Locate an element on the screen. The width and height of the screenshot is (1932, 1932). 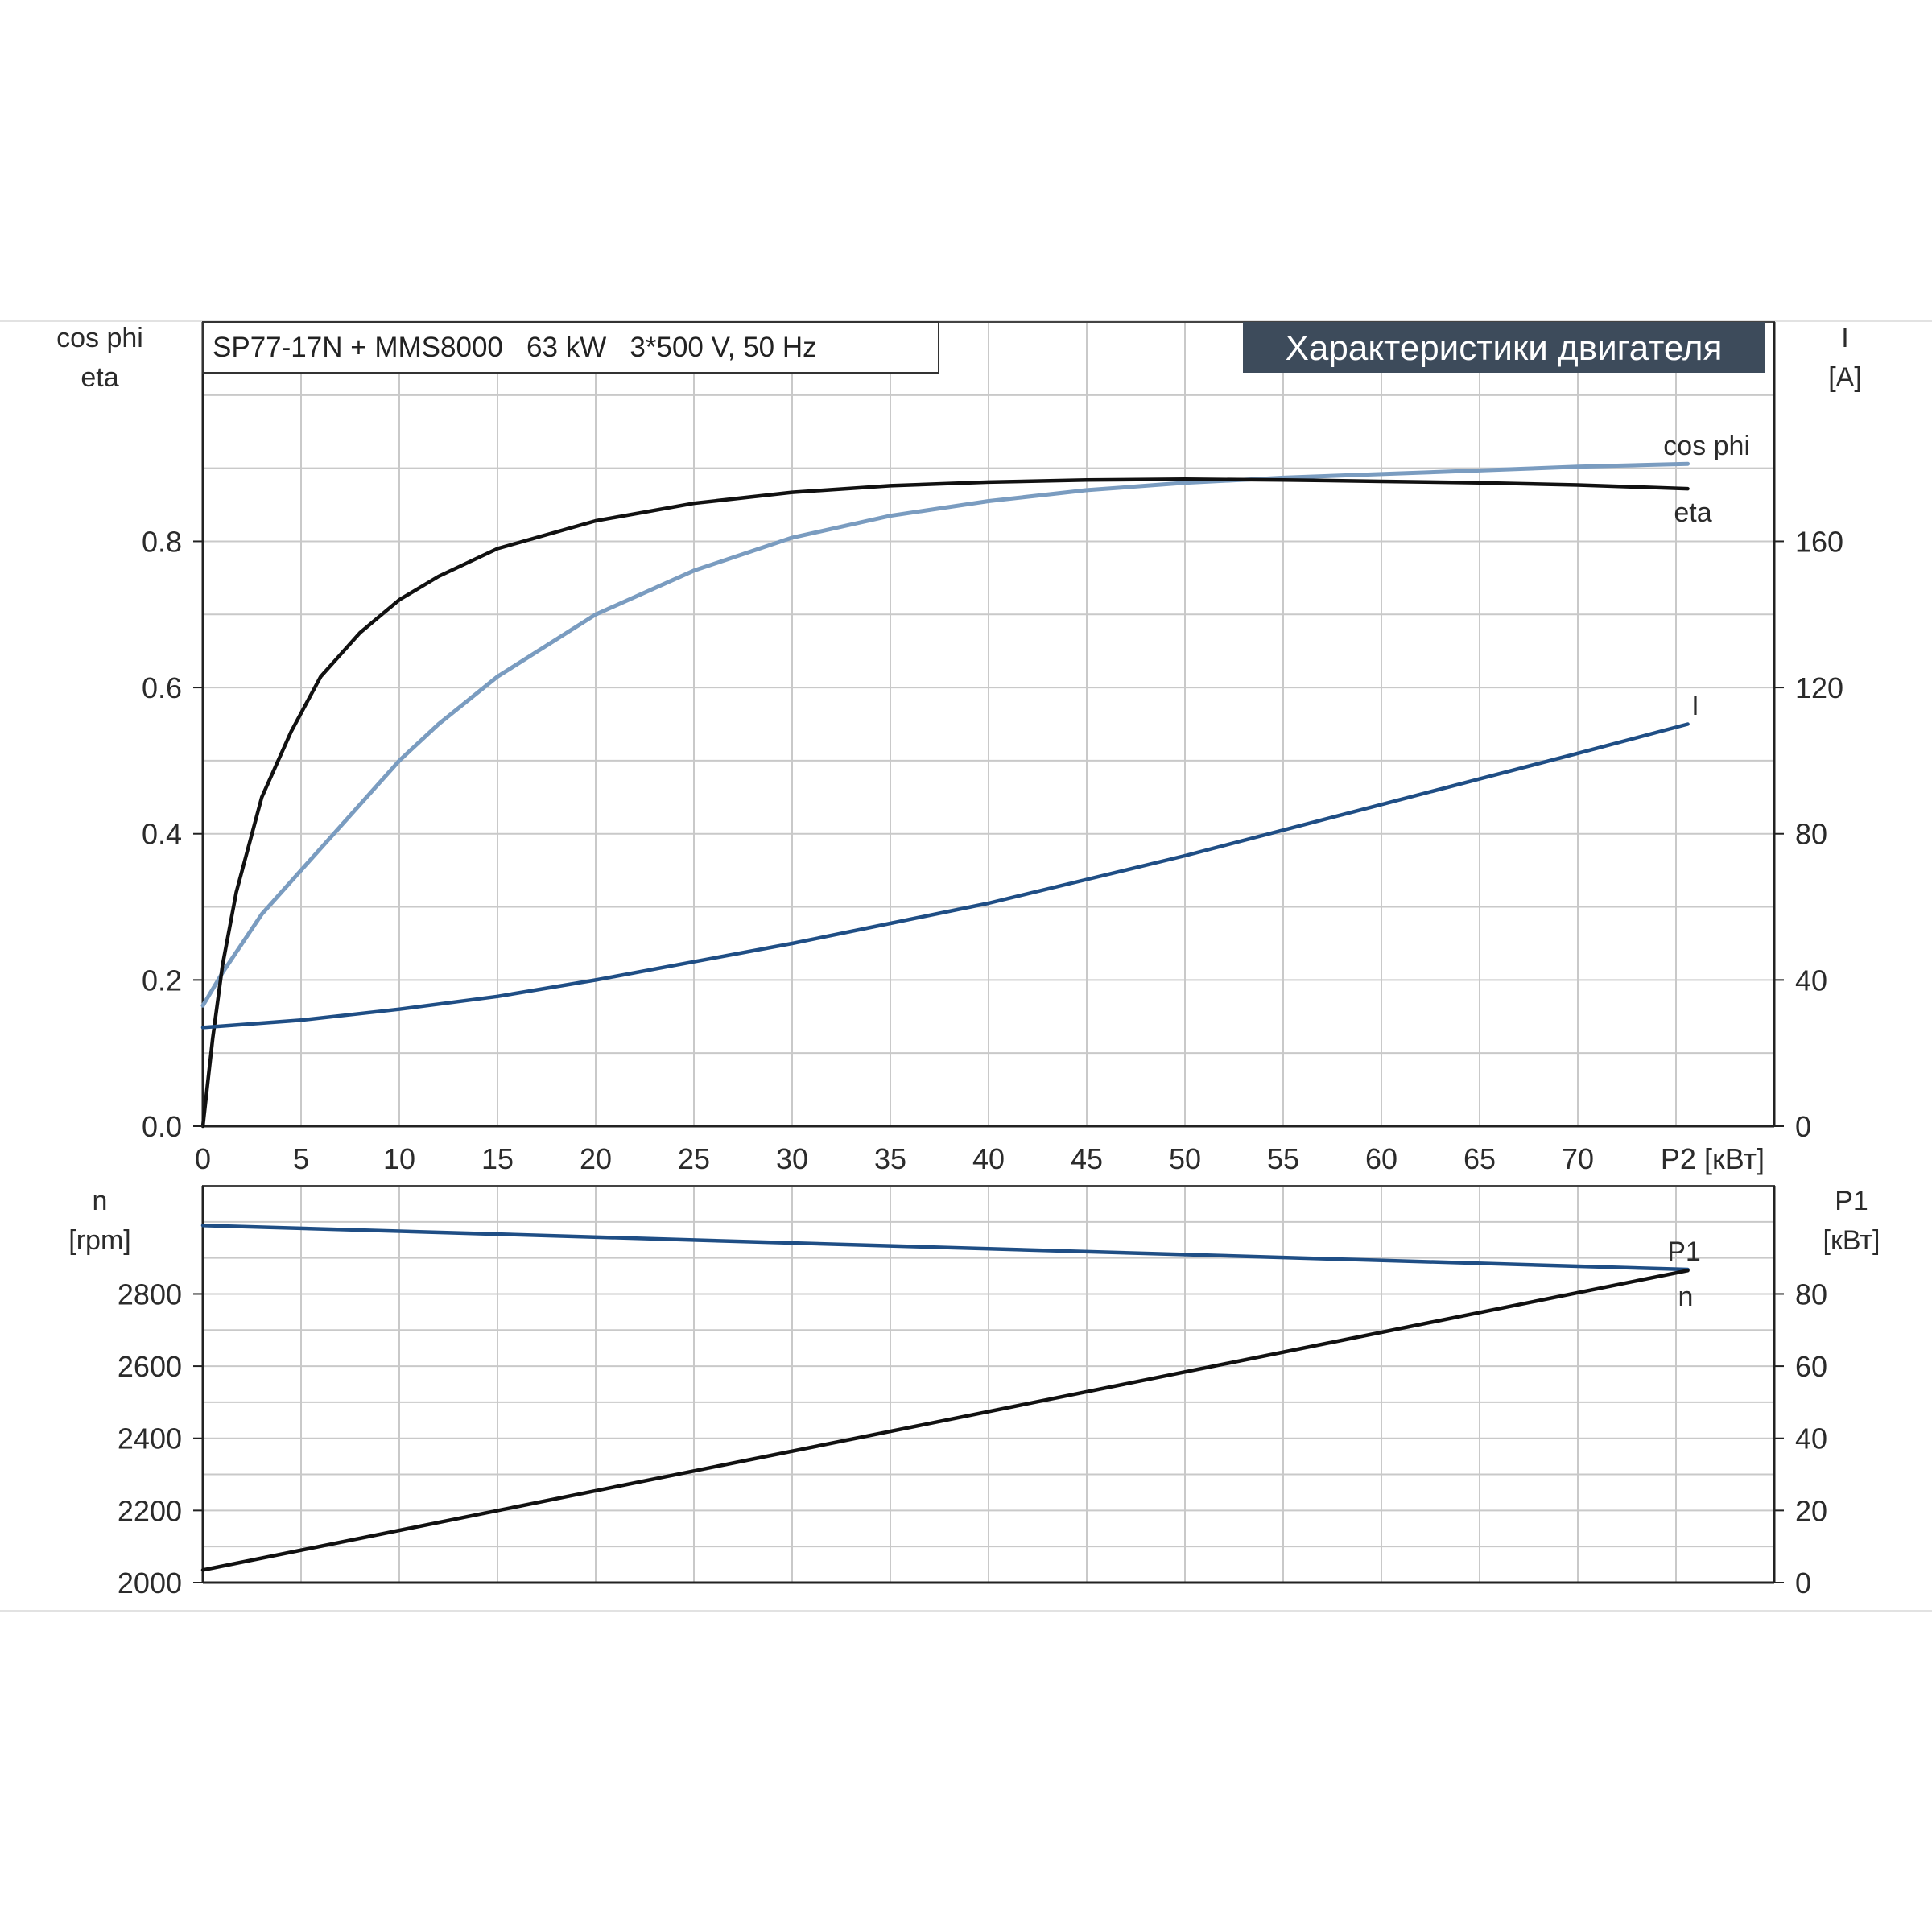
lower-left-tick-label: 2200 is located at coordinates (150, 1510).